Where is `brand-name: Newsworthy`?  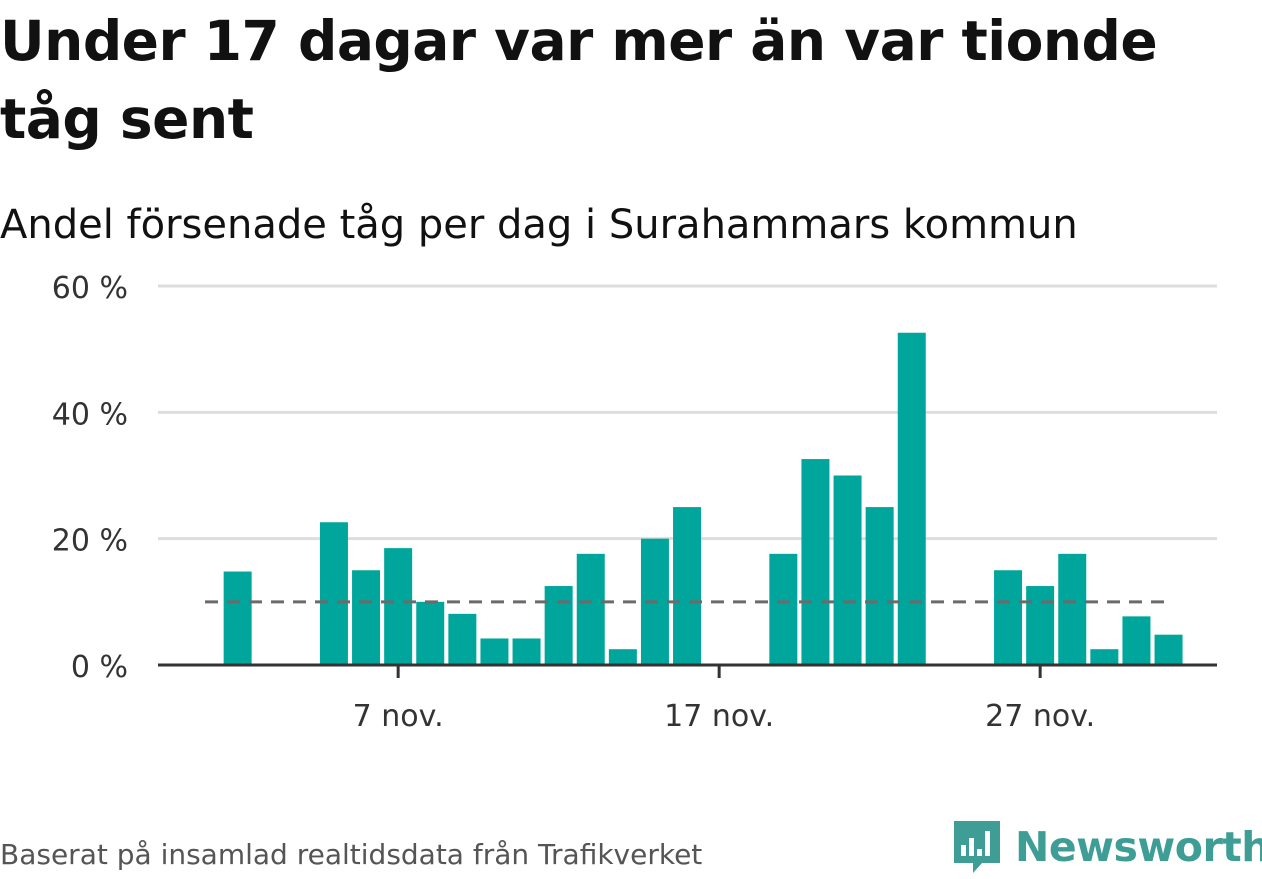
brand-name: Newsworthy is located at coordinates (1138, 847).